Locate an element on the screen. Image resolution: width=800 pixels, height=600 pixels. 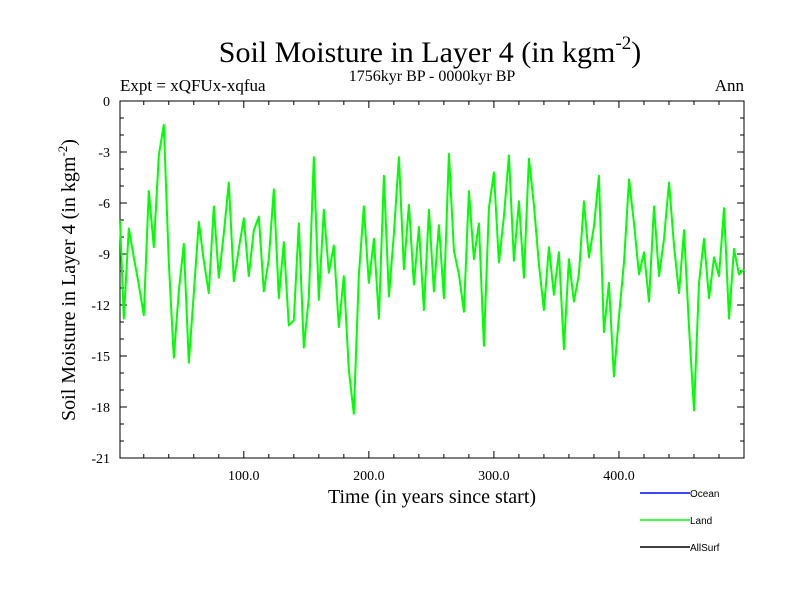
y-axis-label: Soil Moisture in Layer 4 (in kgm-2) is located at coordinates (67, 280).